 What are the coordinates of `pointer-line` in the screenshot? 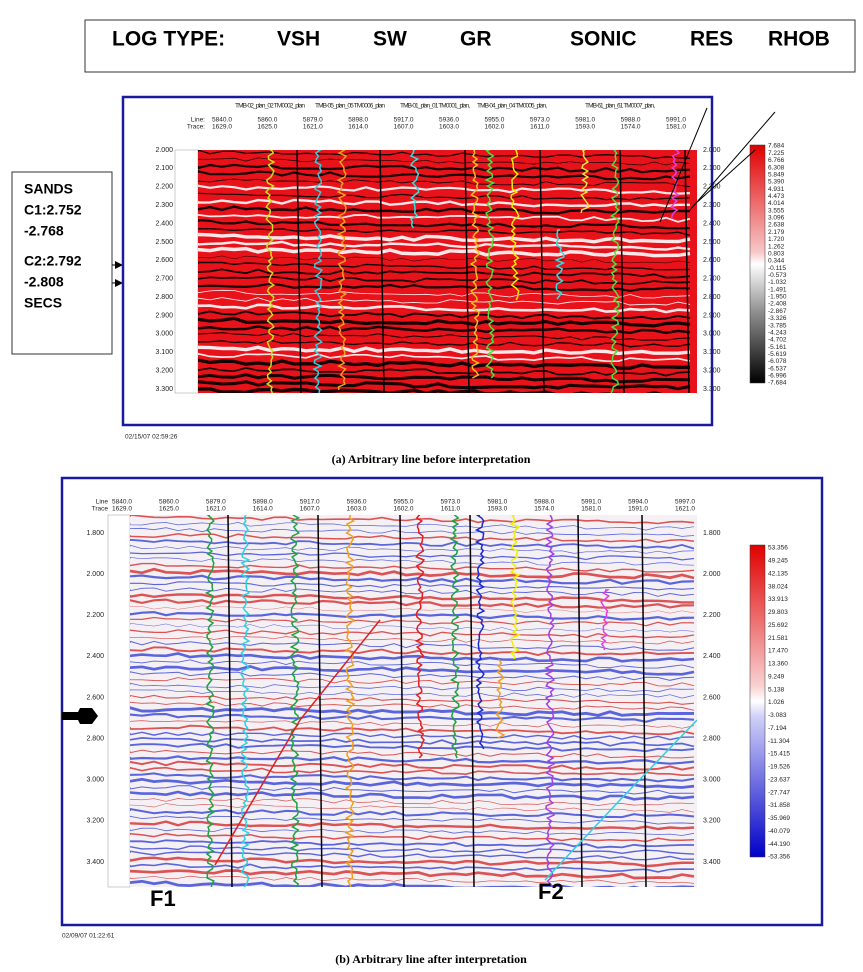 It's located at (732, 161).